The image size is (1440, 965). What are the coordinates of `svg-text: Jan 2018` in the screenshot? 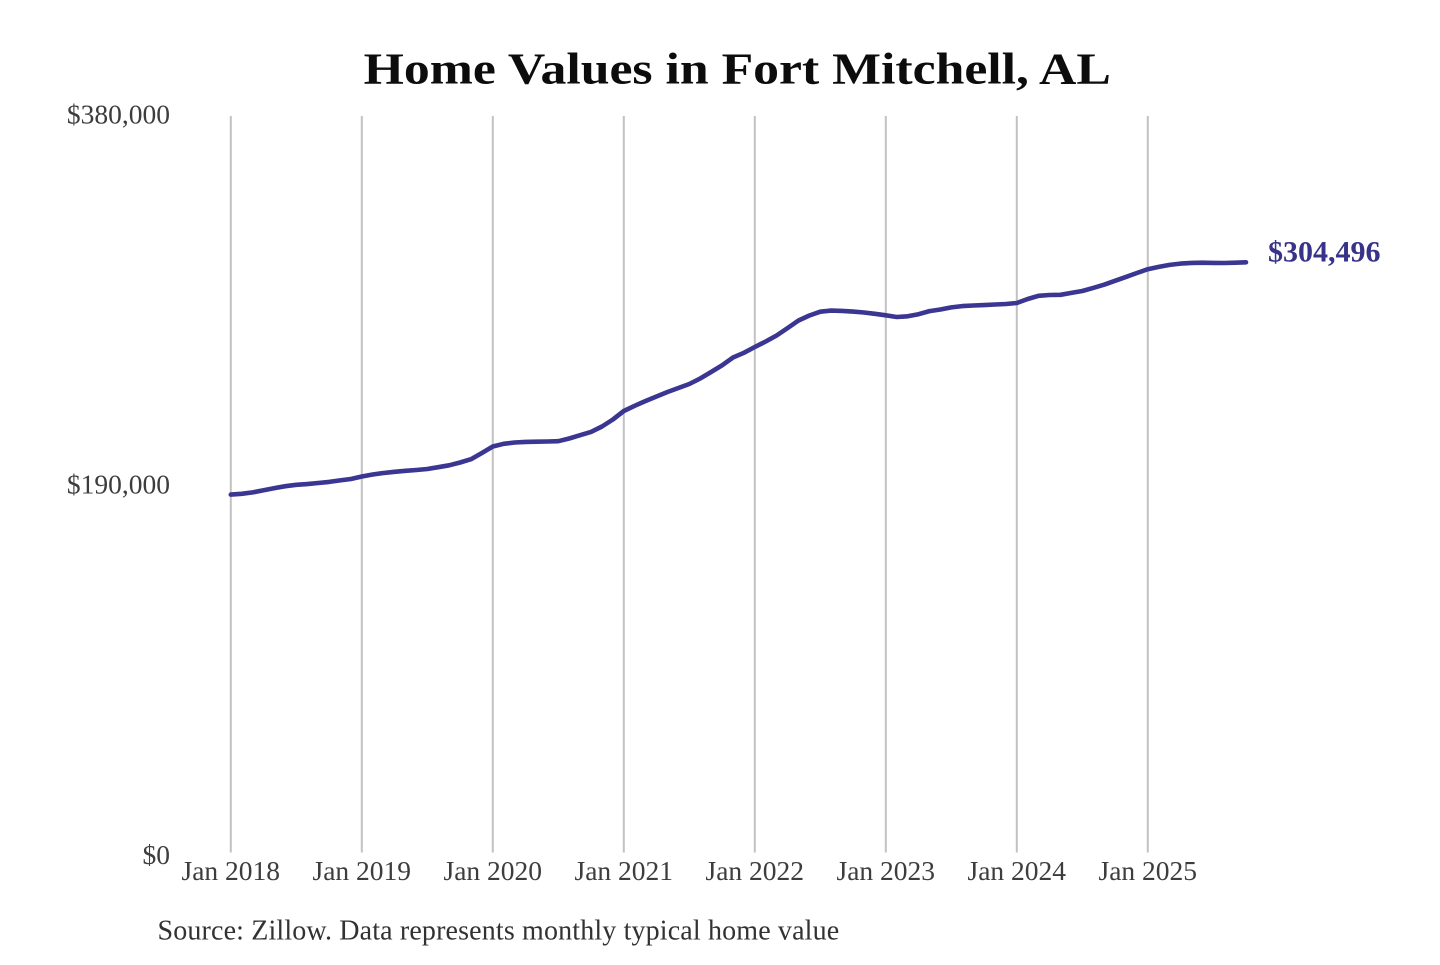 It's located at (231, 870).